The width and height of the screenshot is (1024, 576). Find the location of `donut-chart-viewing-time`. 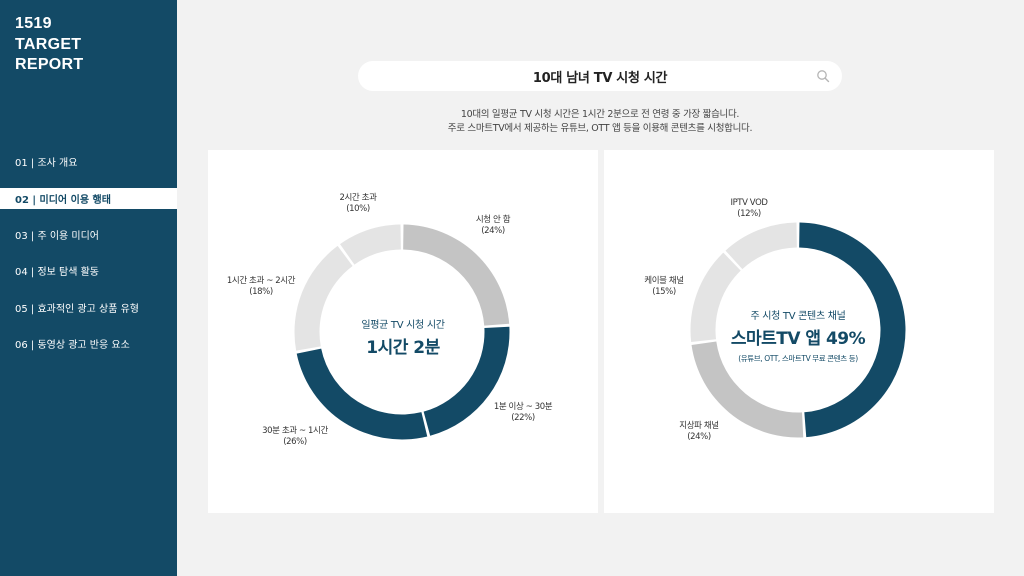

donut-chart-viewing-time is located at coordinates (402, 332).